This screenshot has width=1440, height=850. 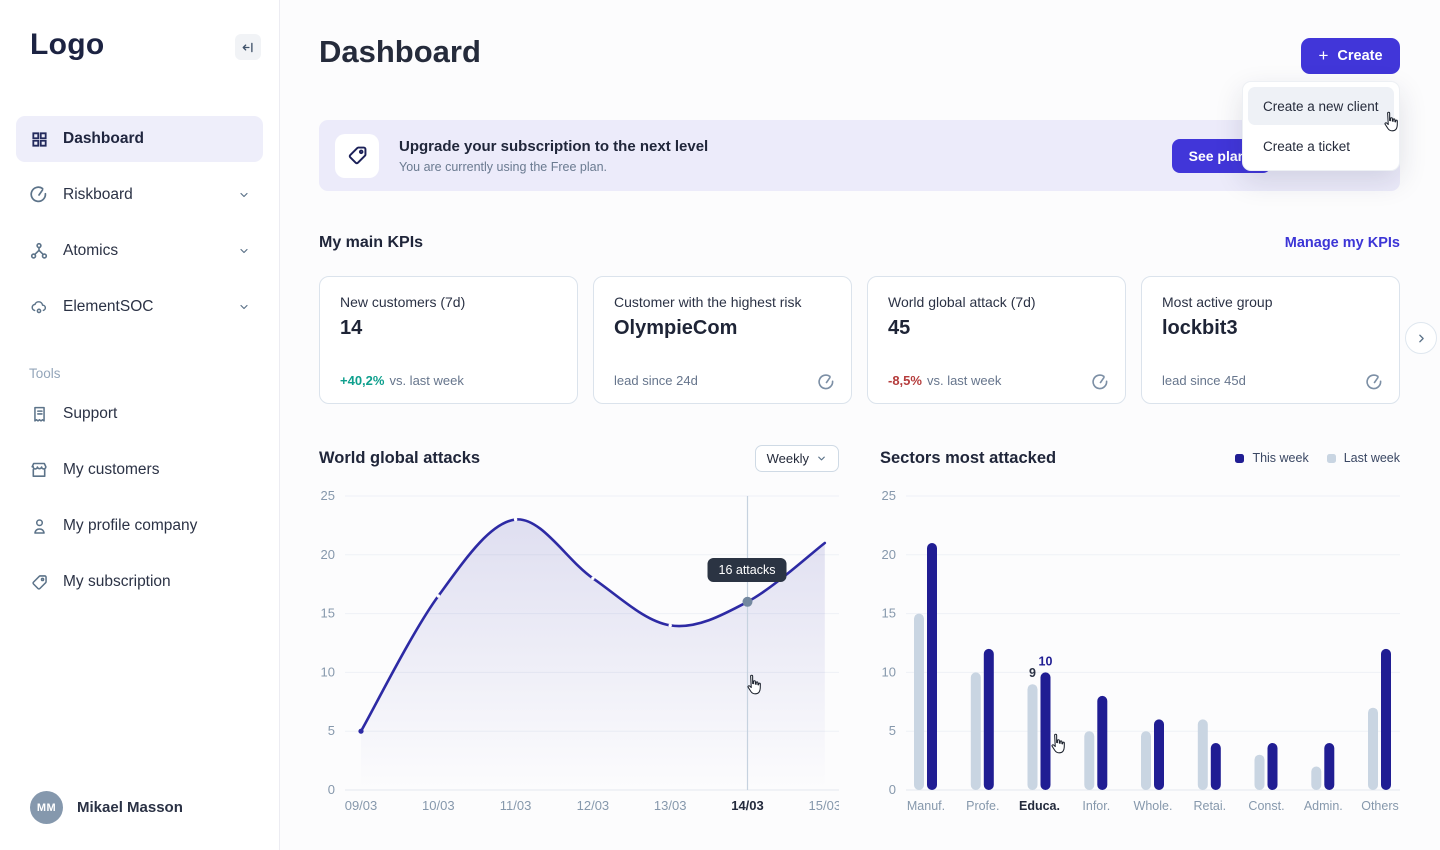 What do you see at coordinates (362, 380) in the screenshot?
I see `kpi-delta: +40,2%` at bounding box center [362, 380].